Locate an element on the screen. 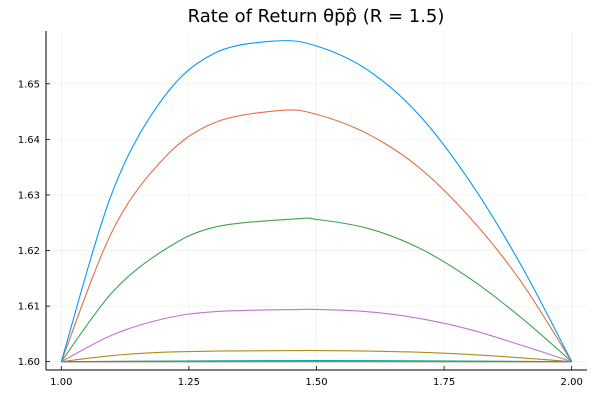 The image size is (600, 400). y-tick-label: 1.62 is located at coordinates (29, 251).